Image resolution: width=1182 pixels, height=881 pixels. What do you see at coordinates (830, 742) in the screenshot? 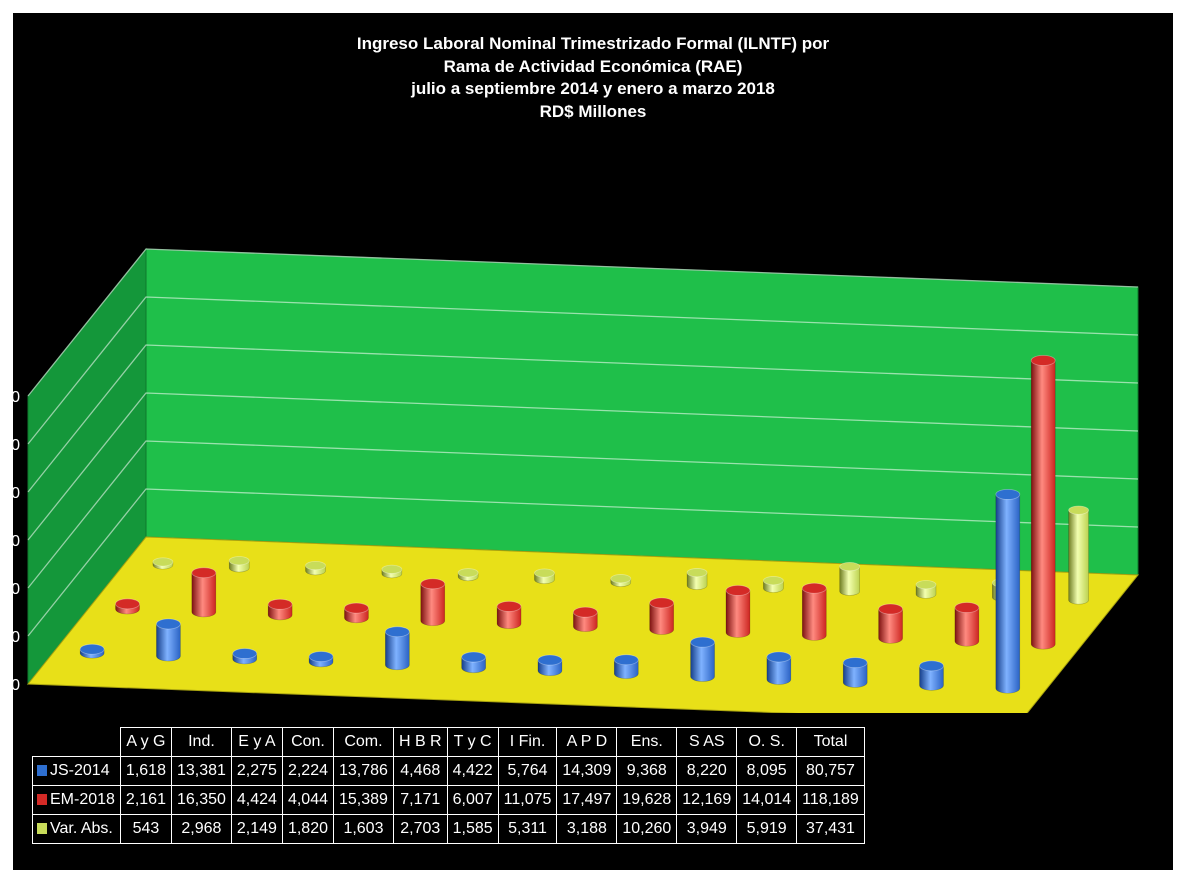
I see `column-header-total: Total` at bounding box center [830, 742].